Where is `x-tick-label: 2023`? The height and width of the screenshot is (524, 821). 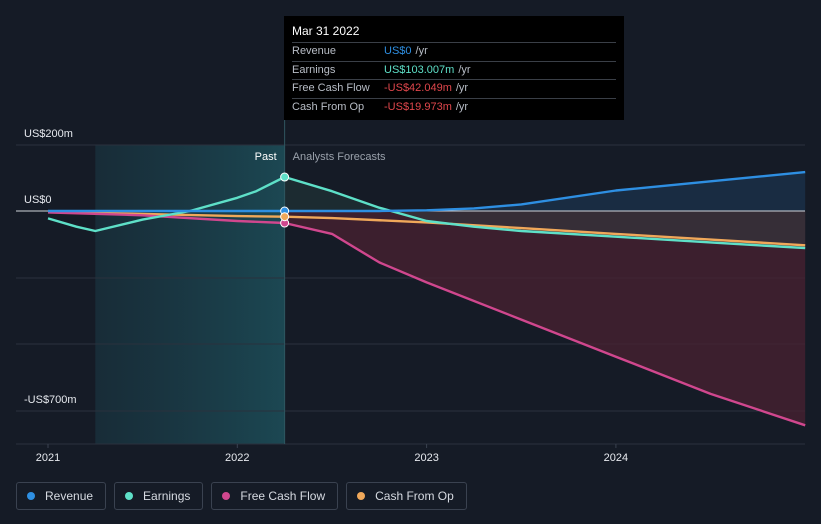
x-tick-label: 2023 is located at coordinates (426, 458).